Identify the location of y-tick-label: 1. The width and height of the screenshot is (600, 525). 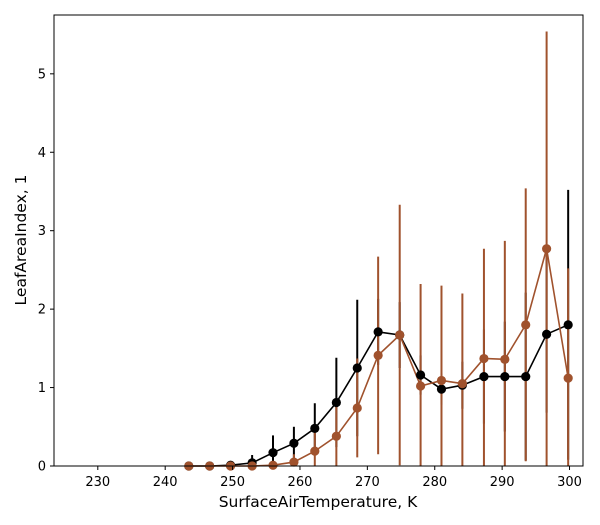
(42, 388).